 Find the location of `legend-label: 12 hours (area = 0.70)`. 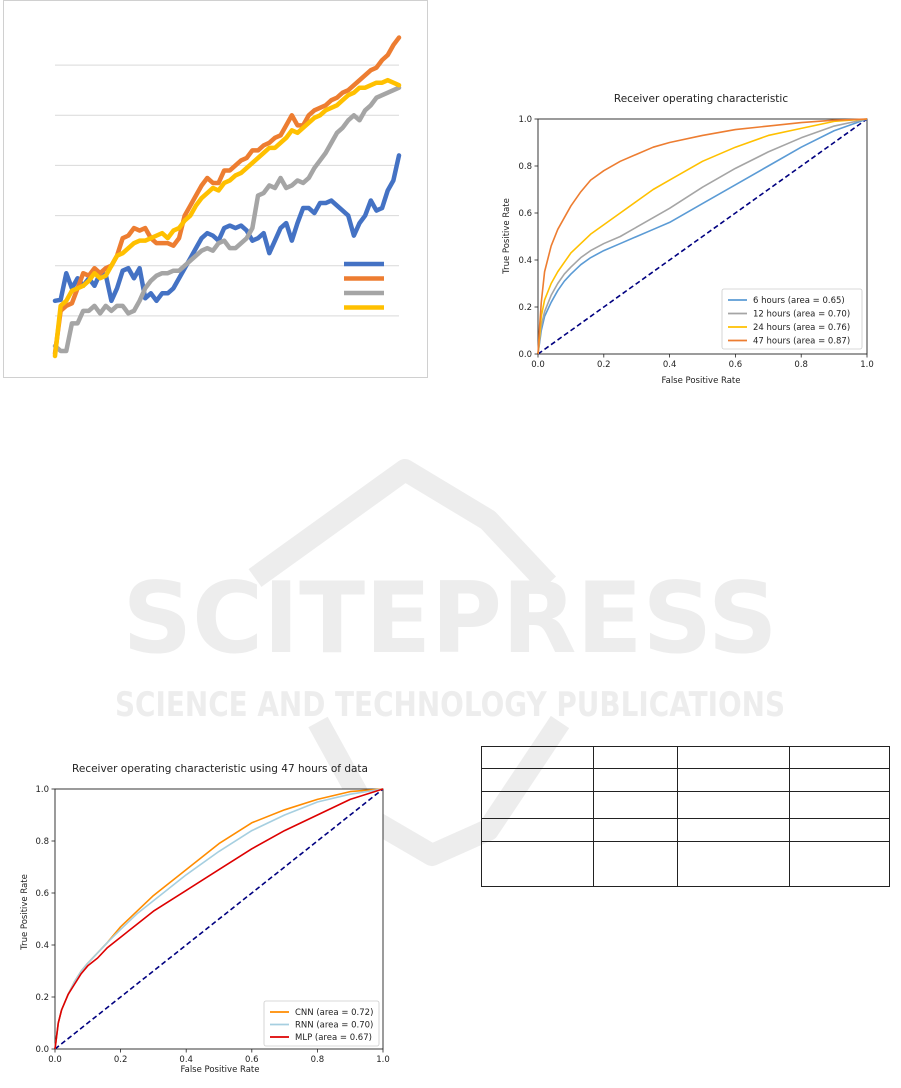

legend-label: 12 hours (area = 0.70) is located at coordinates (801, 315).